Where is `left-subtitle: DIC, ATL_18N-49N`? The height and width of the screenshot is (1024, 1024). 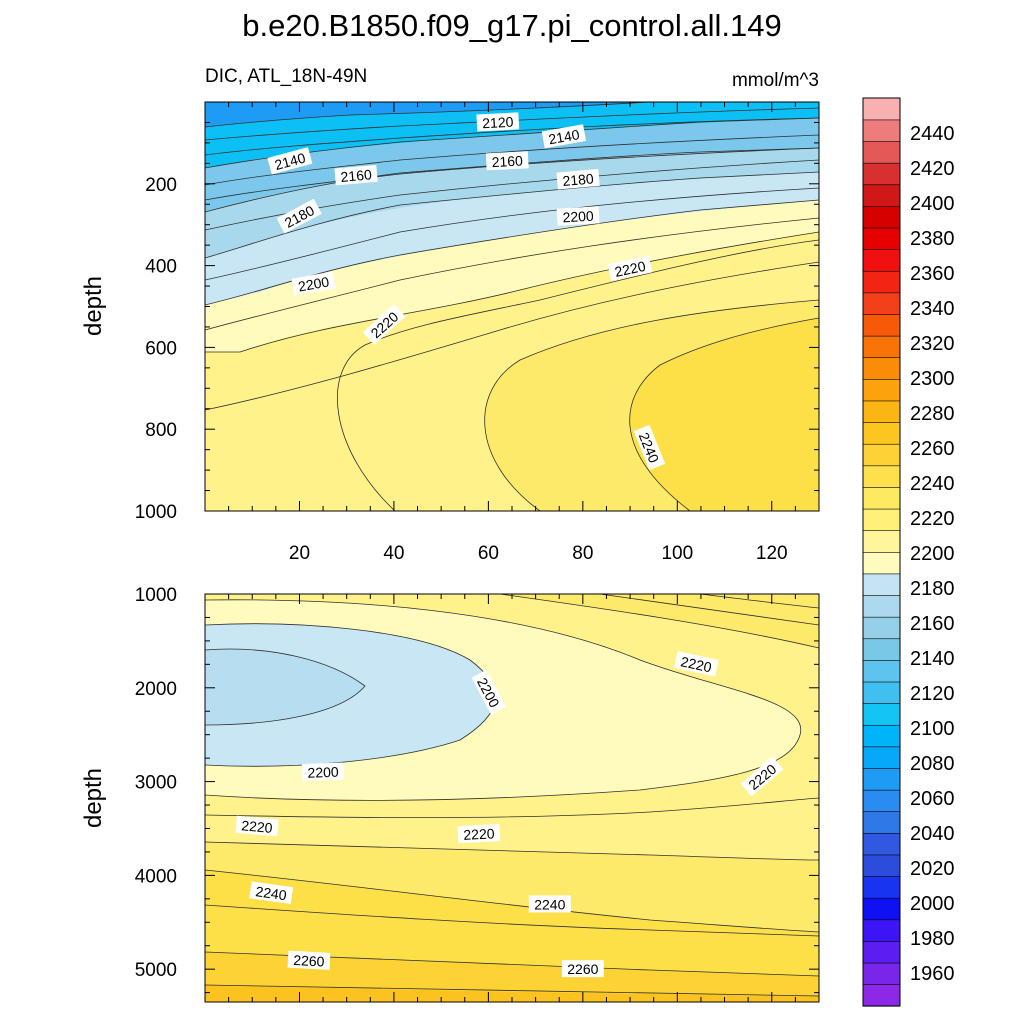 left-subtitle: DIC, ATL_18N-49N is located at coordinates (286, 76).